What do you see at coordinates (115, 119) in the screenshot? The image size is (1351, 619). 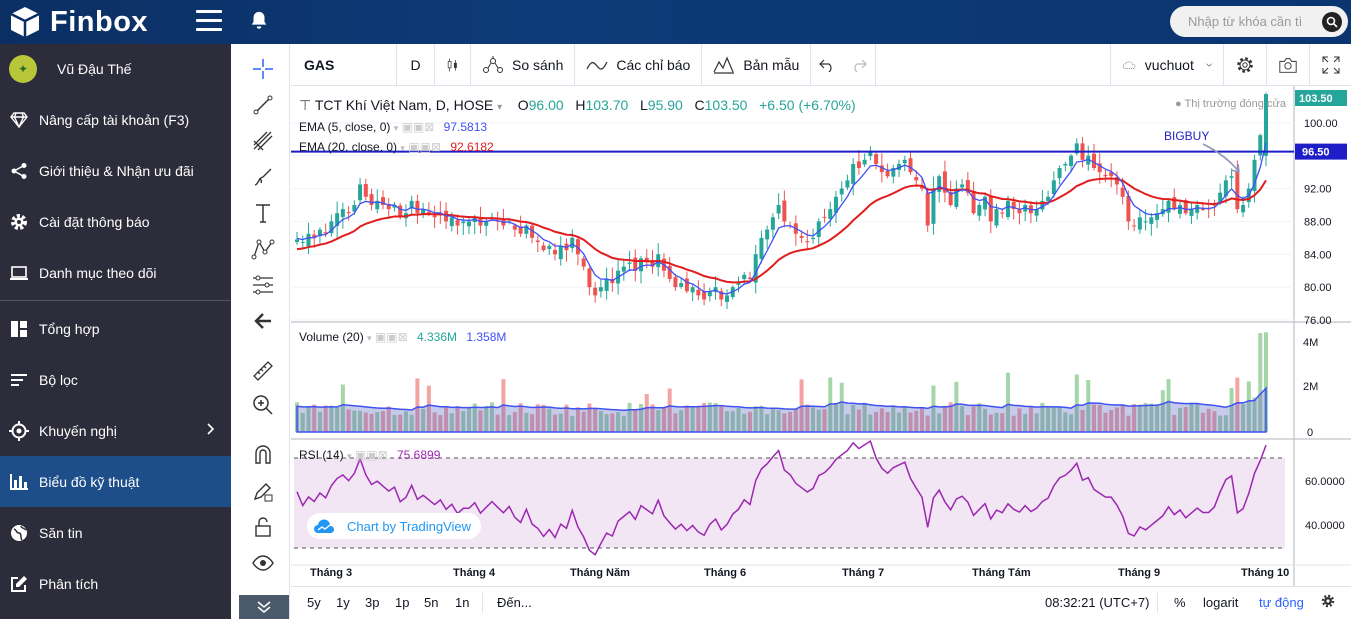 I see `sidebar-item-upgrade: Nâng cấp tài khoản (F3)` at bounding box center [115, 119].